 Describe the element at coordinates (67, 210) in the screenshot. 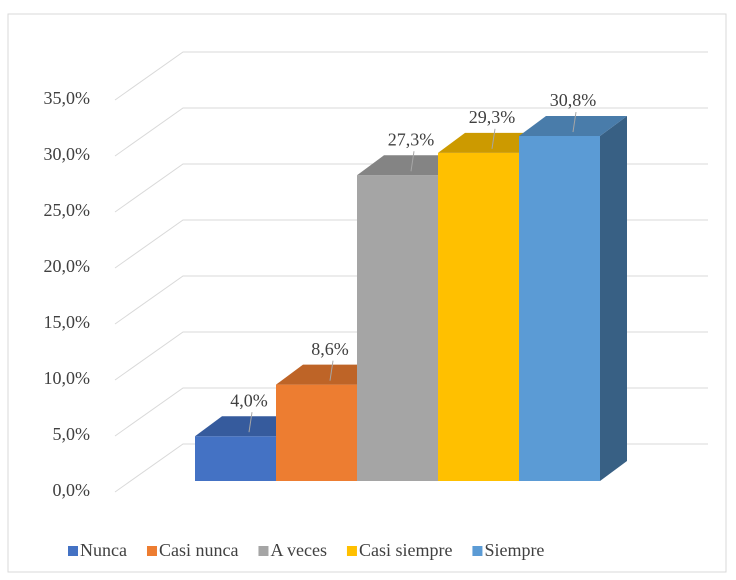

I see `y-tick-label: 25,0%` at that location.